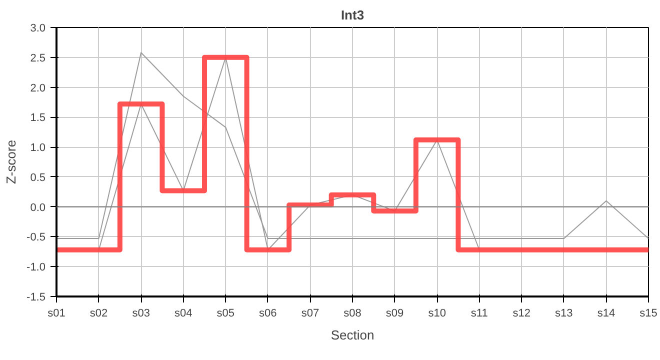  What do you see at coordinates (38, 58) in the screenshot?
I see `y-tick-label: 2.5` at bounding box center [38, 58].